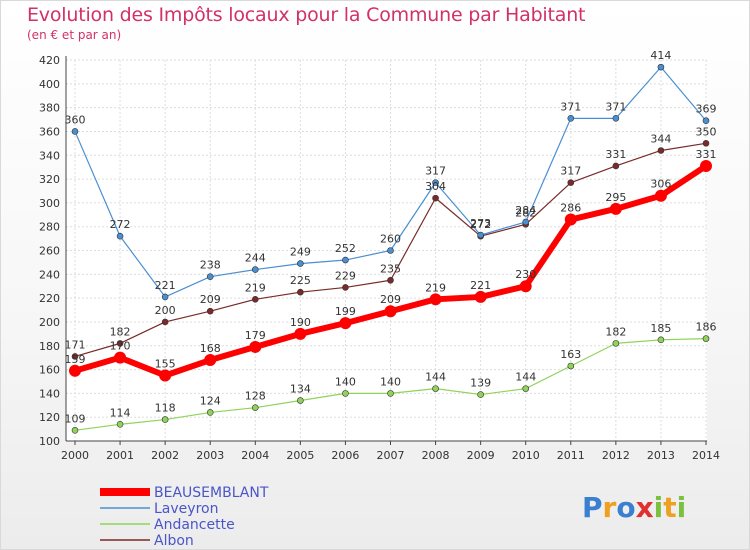  Describe the element at coordinates (49, 346) in the screenshot. I see `y-tick-label: 180` at that location.